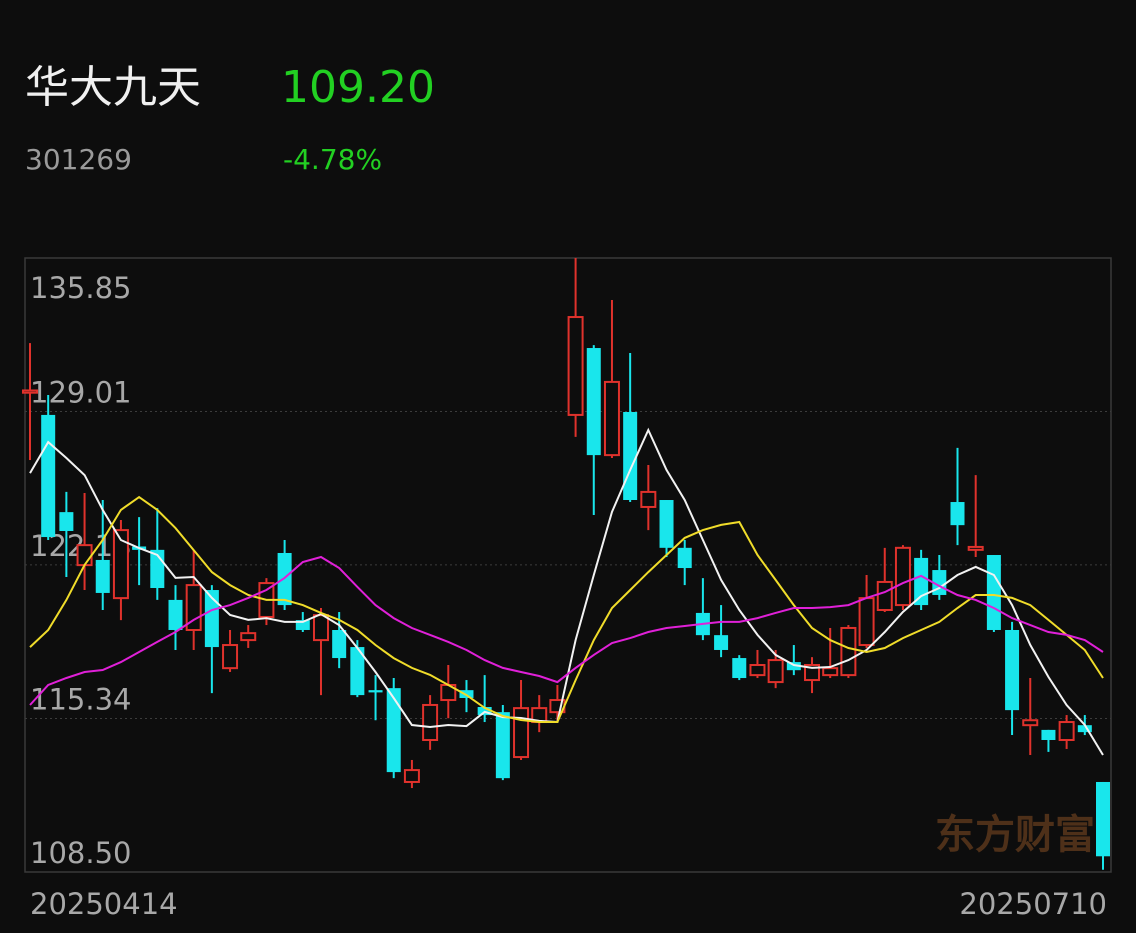  I want to click on y-tick-label: 115.34, so click(80, 699).